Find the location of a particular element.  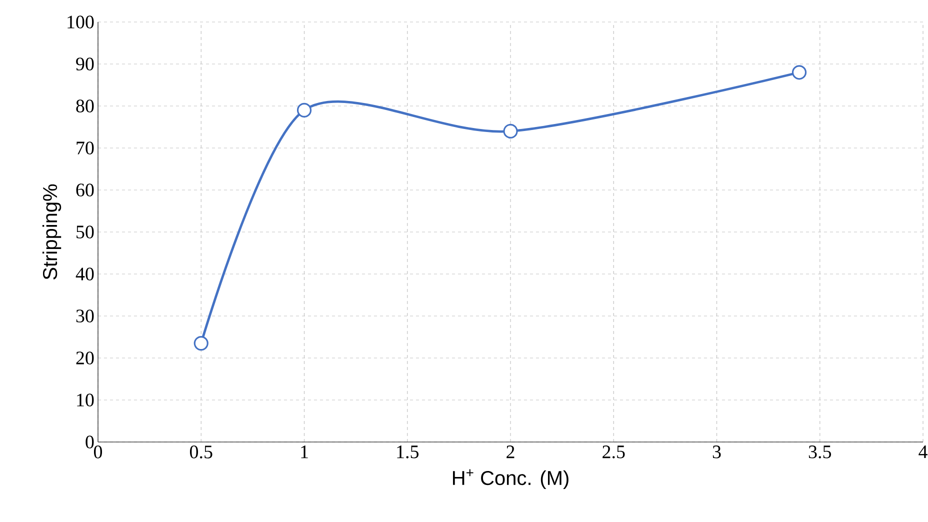

y-tick-label: 10 is located at coordinates (85, 400).